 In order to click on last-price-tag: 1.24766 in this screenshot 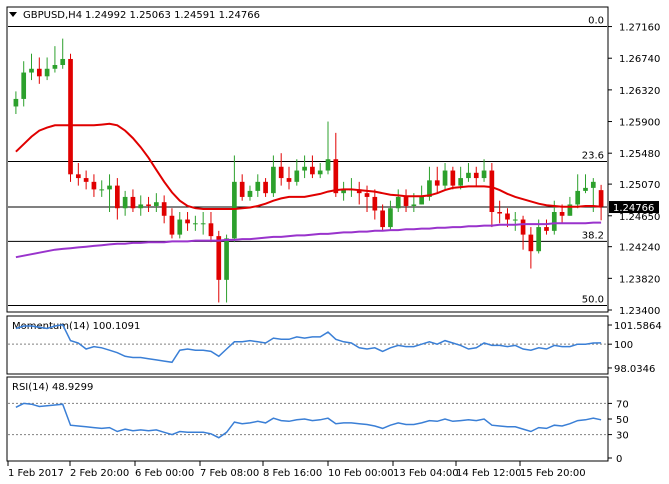, I will do `click(634, 207)`.